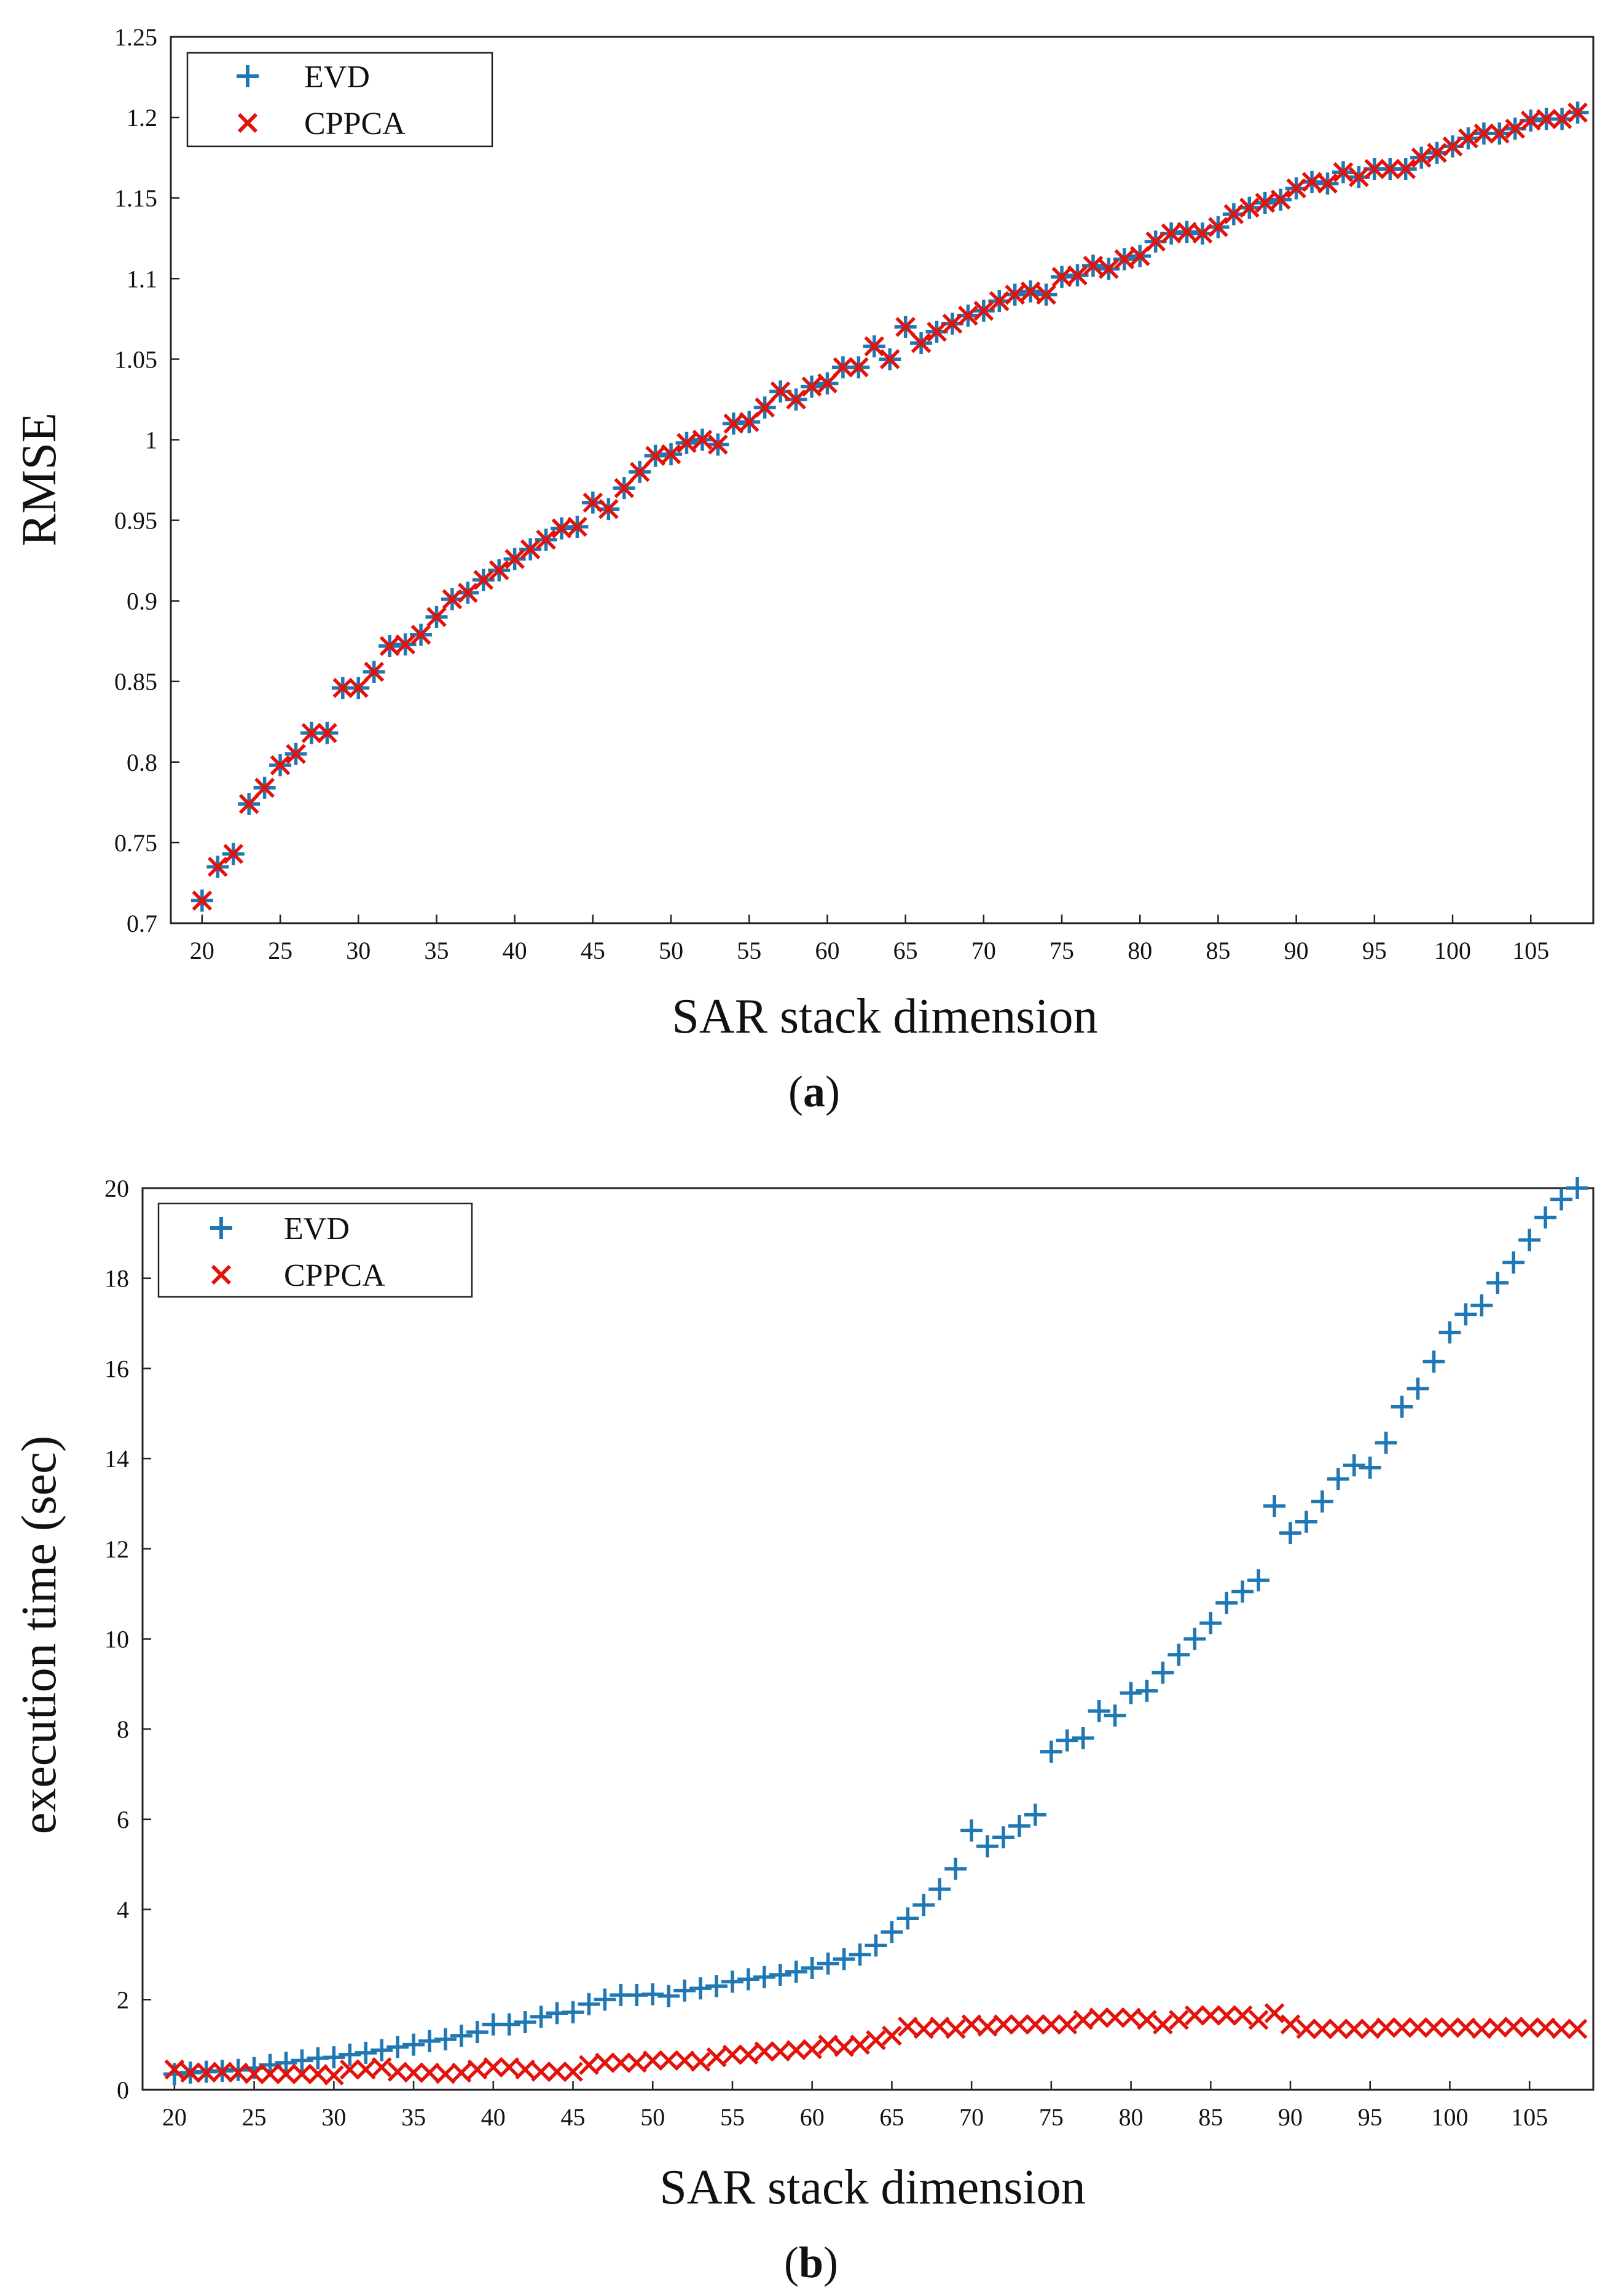 The width and height of the screenshot is (1624, 2292). What do you see at coordinates (749, 950) in the screenshot?
I see `x-tick-label: 55` at bounding box center [749, 950].